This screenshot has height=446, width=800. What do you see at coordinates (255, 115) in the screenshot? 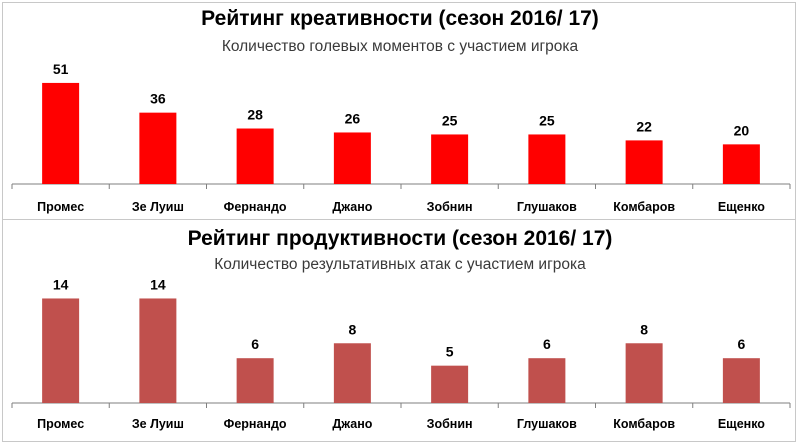
I see `creativity-value-label: 28` at bounding box center [255, 115].